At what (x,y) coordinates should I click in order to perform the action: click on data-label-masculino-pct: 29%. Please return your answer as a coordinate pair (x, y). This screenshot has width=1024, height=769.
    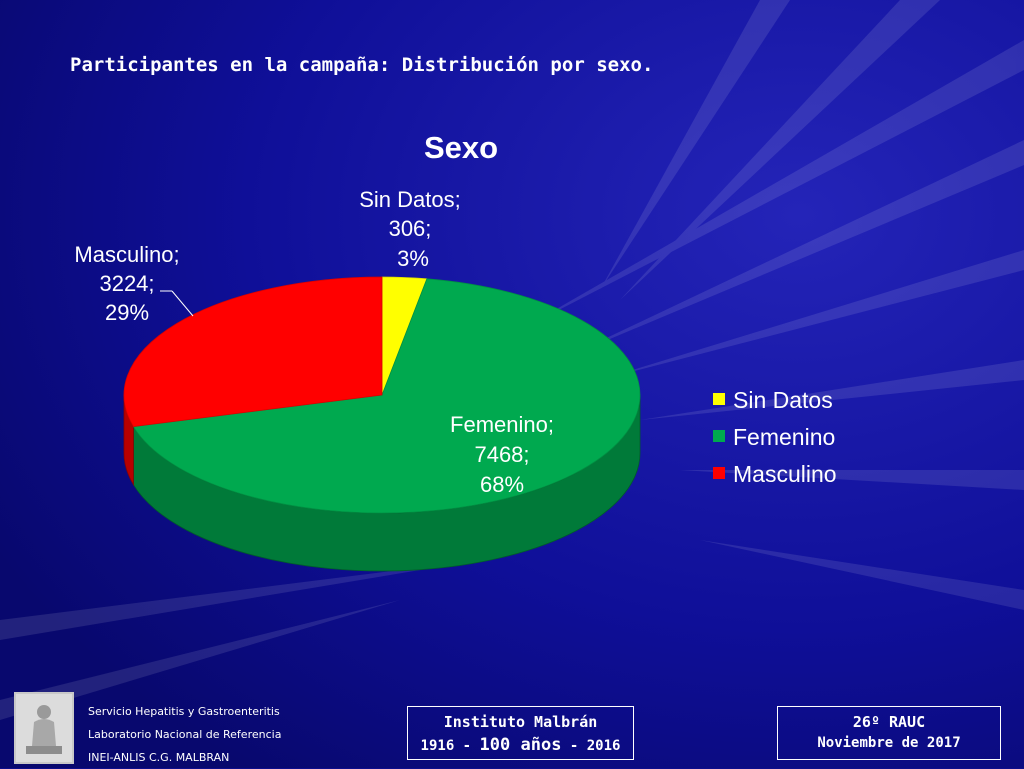
    Looking at the image, I should click on (127, 312).